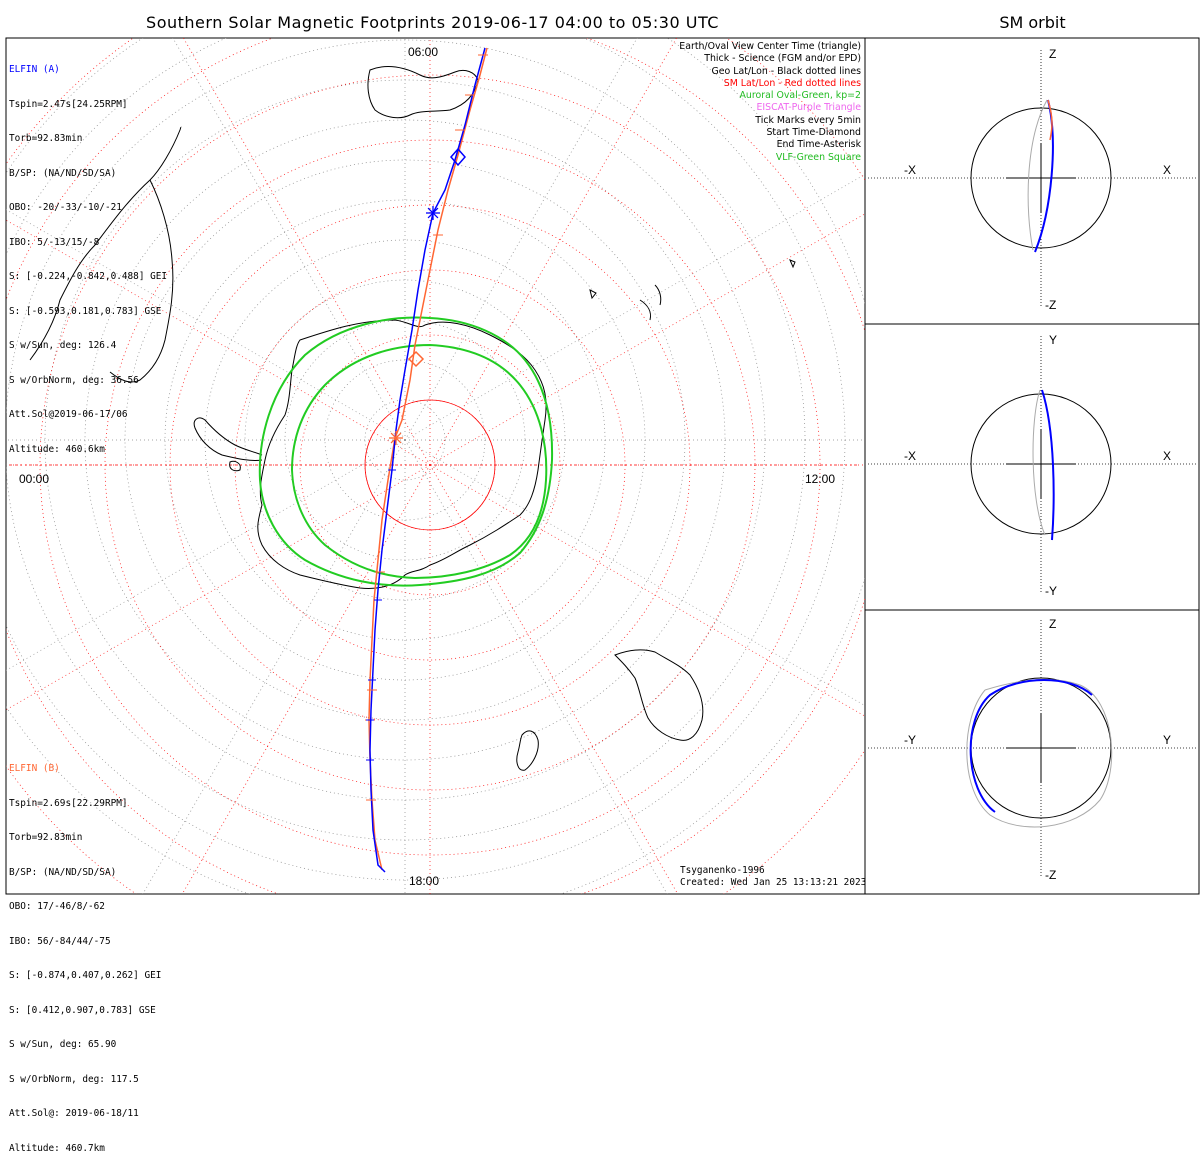 The width and height of the screenshot is (1200, 1166). Describe the element at coordinates (792, 83) in the screenshot. I see `legend-entry: SM Lat/Lon - Red dotted lines` at that location.